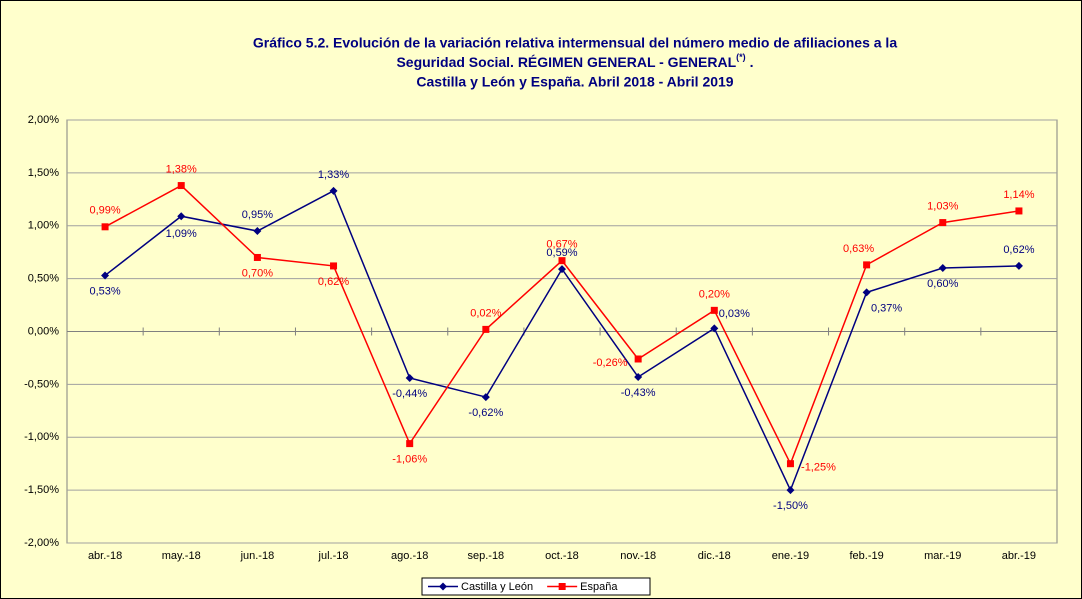 The width and height of the screenshot is (1082, 599). Describe the element at coordinates (333, 556) in the screenshot. I see `x-tick-label: jul.-18` at that location.